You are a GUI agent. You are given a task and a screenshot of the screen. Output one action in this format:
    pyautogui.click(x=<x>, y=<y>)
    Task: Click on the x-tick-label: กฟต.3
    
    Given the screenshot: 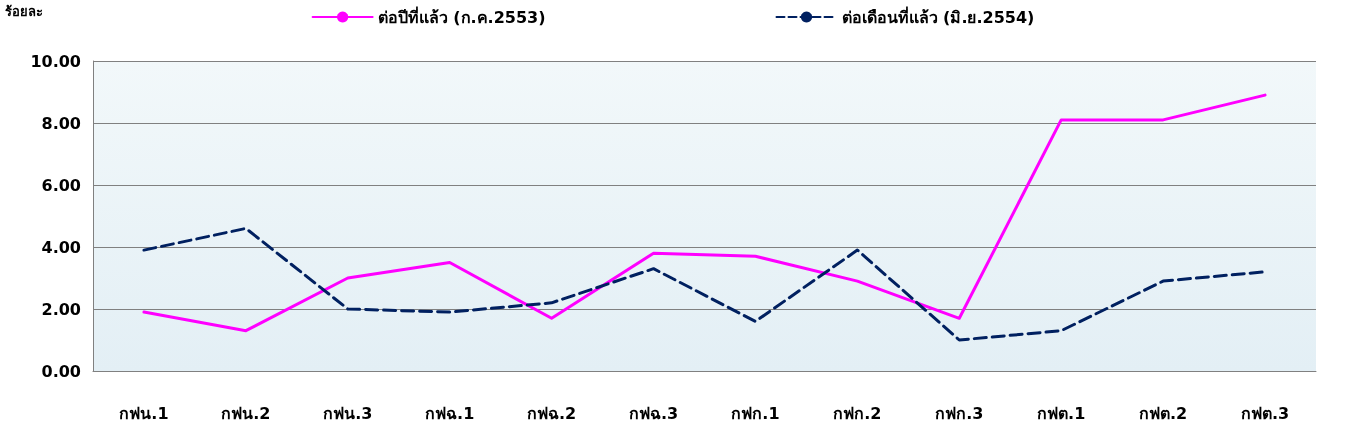 What is the action you would take?
    pyautogui.click(x=1265, y=413)
    